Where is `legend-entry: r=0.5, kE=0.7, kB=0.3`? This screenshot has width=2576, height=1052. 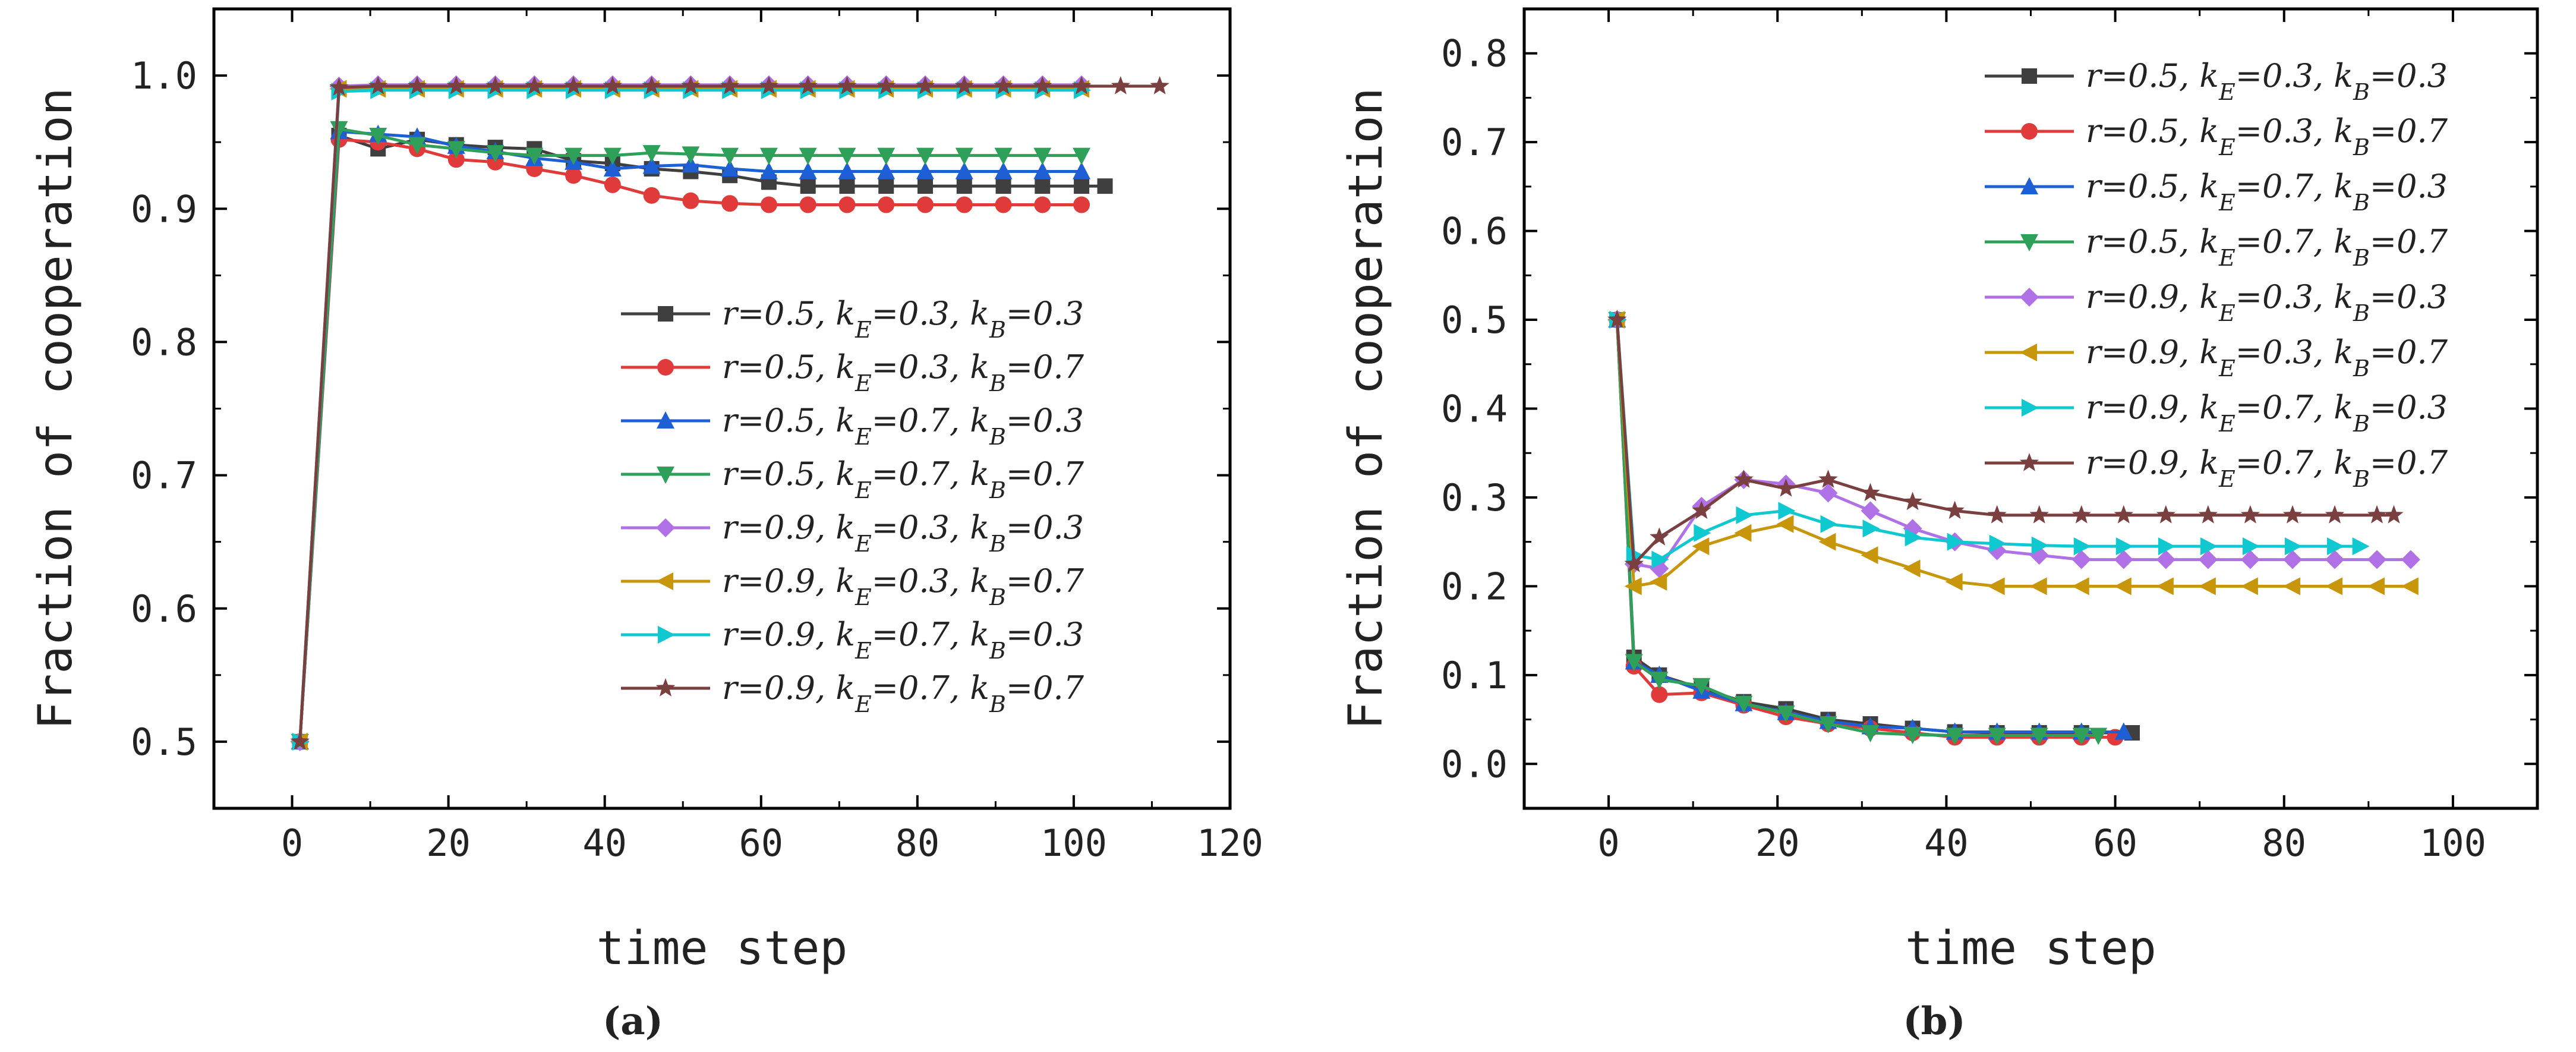
legend-entry: r=0.5, kE=0.7, kB=0.3 is located at coordinates (903, 426).